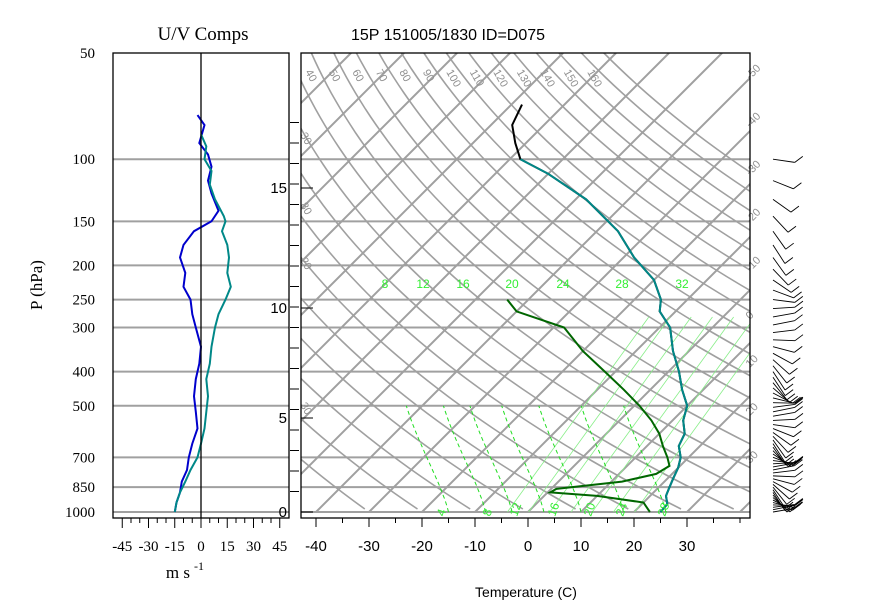 This screenshot has height=600, width=887. I want to click on uv-x-tick-label: 45, so click(279, 547).